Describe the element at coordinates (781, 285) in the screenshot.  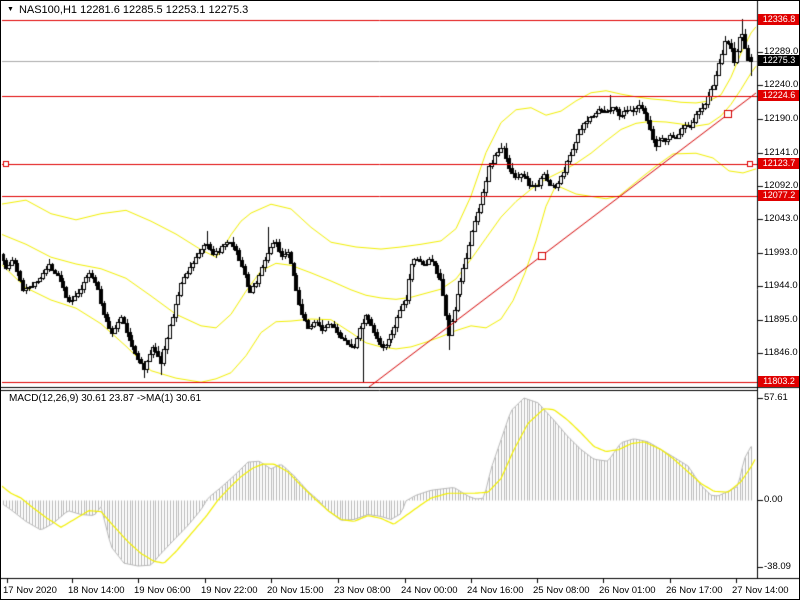
I see `price-tick-label: 11944.0` at that location.